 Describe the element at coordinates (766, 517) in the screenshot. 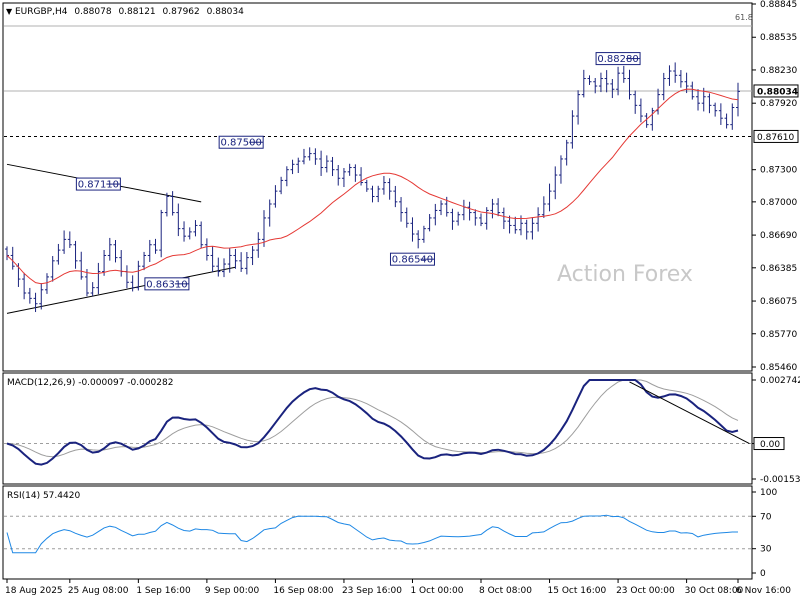

I see `rsi-tick-label: 70` at that location.